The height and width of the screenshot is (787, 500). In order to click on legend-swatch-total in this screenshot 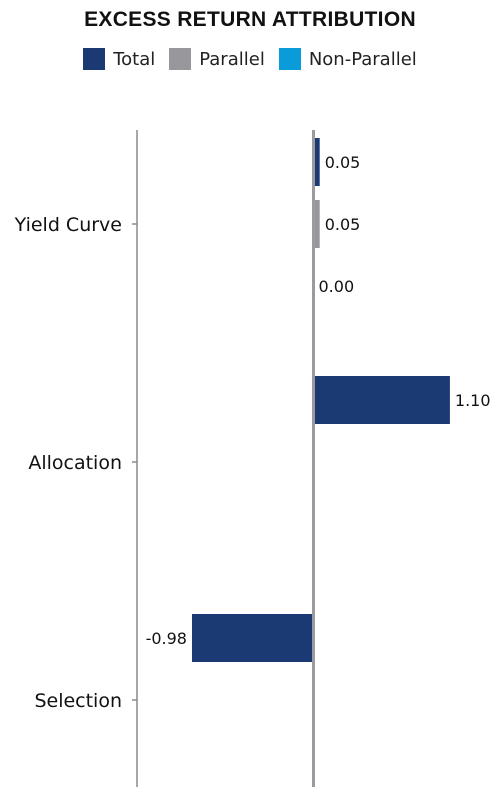, I will do `click(94, 59)`.